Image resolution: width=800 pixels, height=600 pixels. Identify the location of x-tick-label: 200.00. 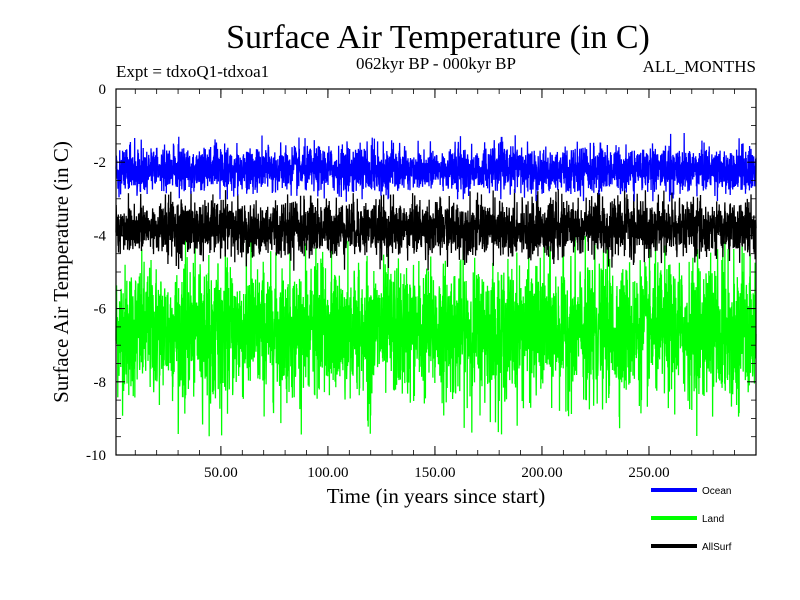
(541, 473).